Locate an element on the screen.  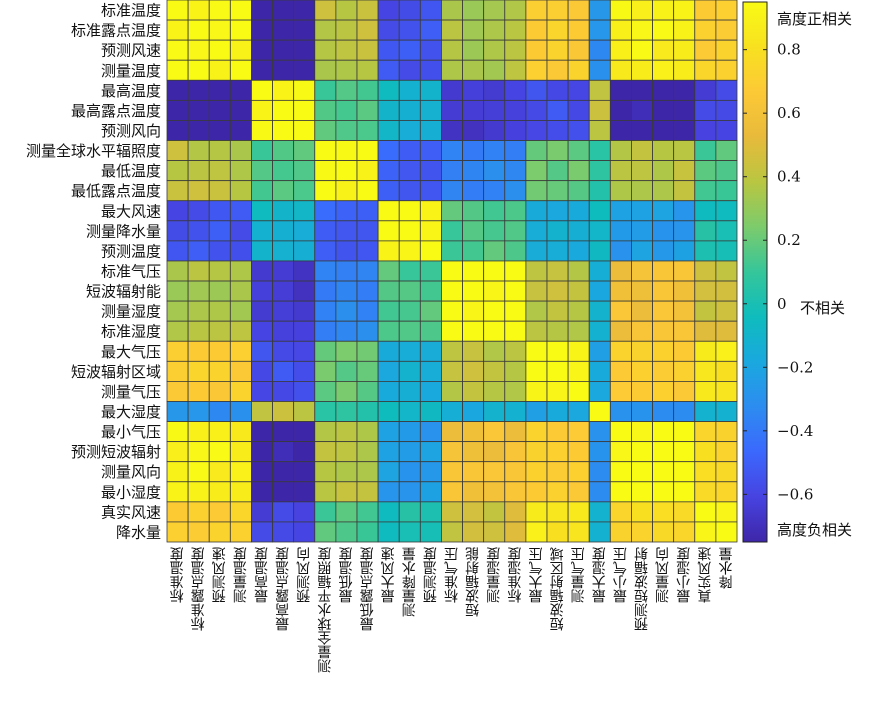
row-label: 短波辐射能 is located at coordinates (123, 292).